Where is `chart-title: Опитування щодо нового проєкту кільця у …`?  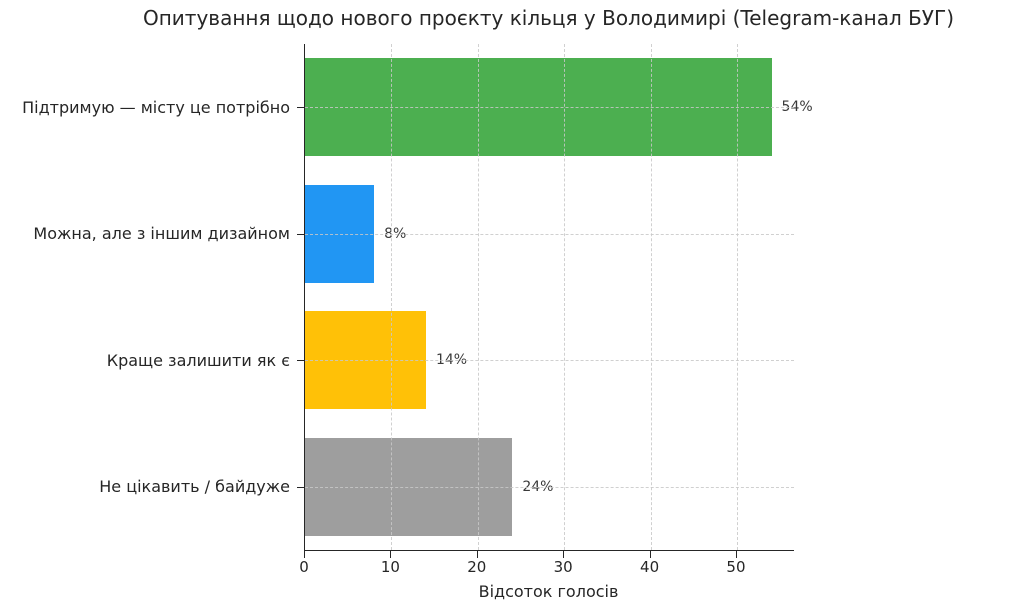
chart-title: Опитування щодо нового проєкту кільця у … is located at coordinates (548, 18).